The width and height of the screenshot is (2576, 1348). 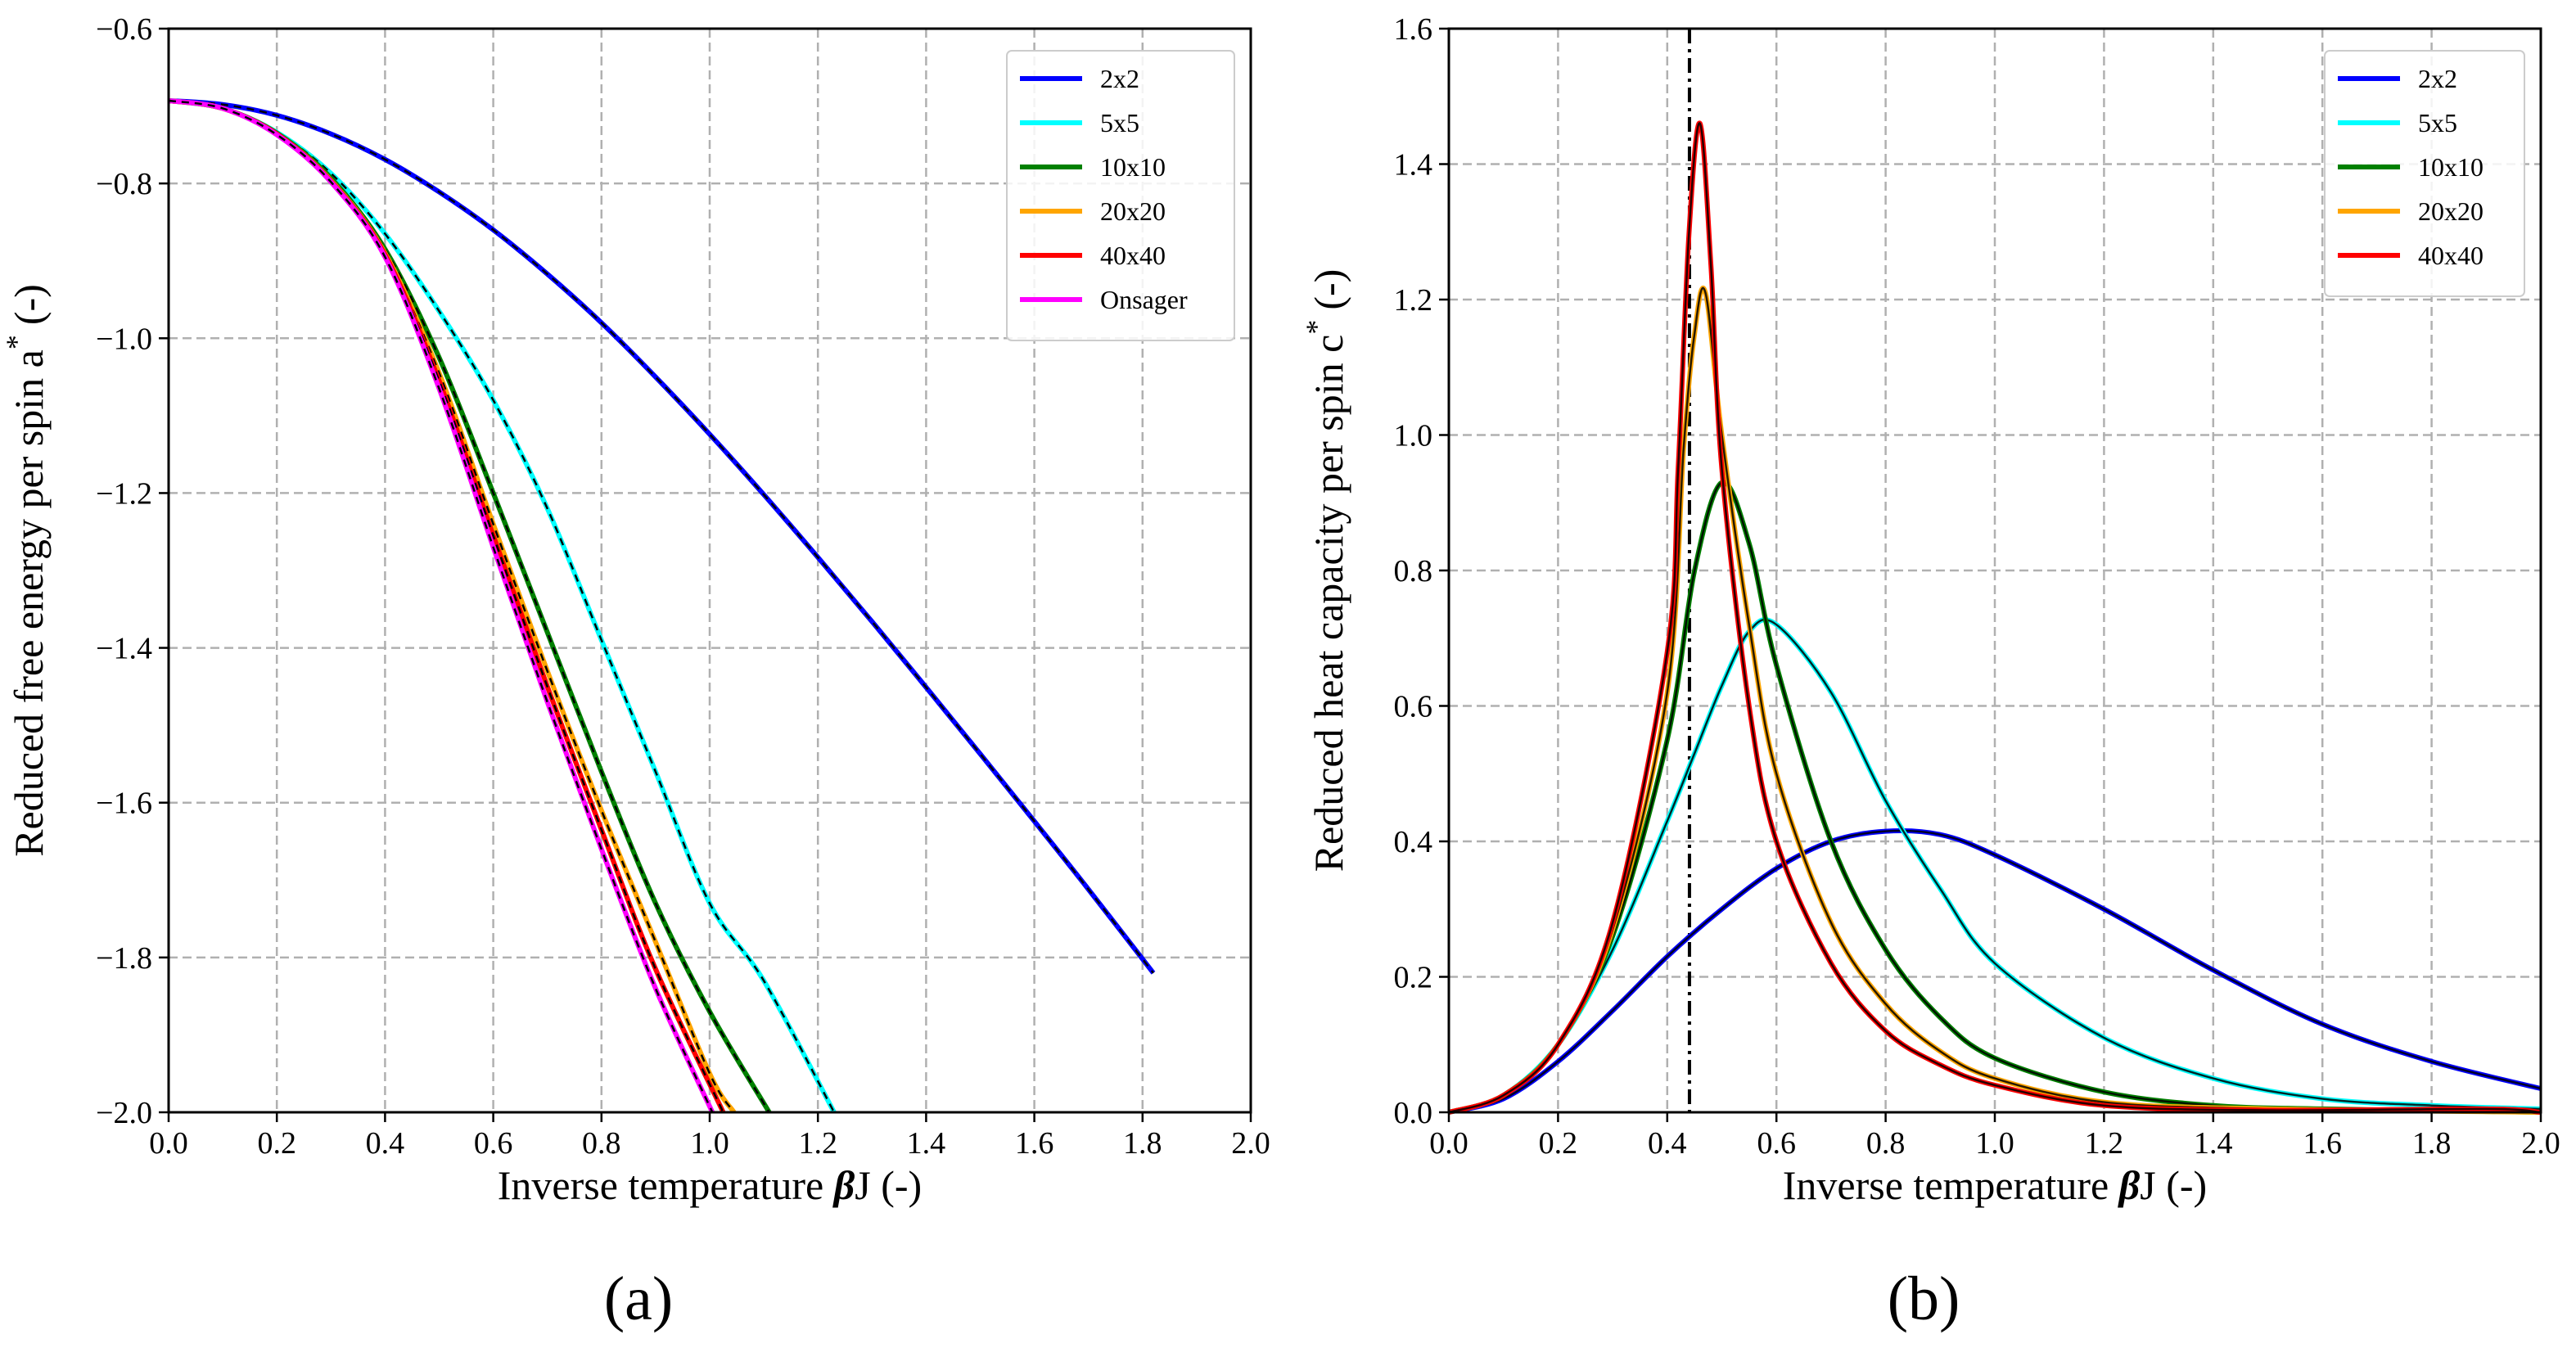 What do you see at coordinates (1413, 842) in the screenshot?
I see `panel-b-ytick-label-2: 0.4` at bounding box center [1413, 842].